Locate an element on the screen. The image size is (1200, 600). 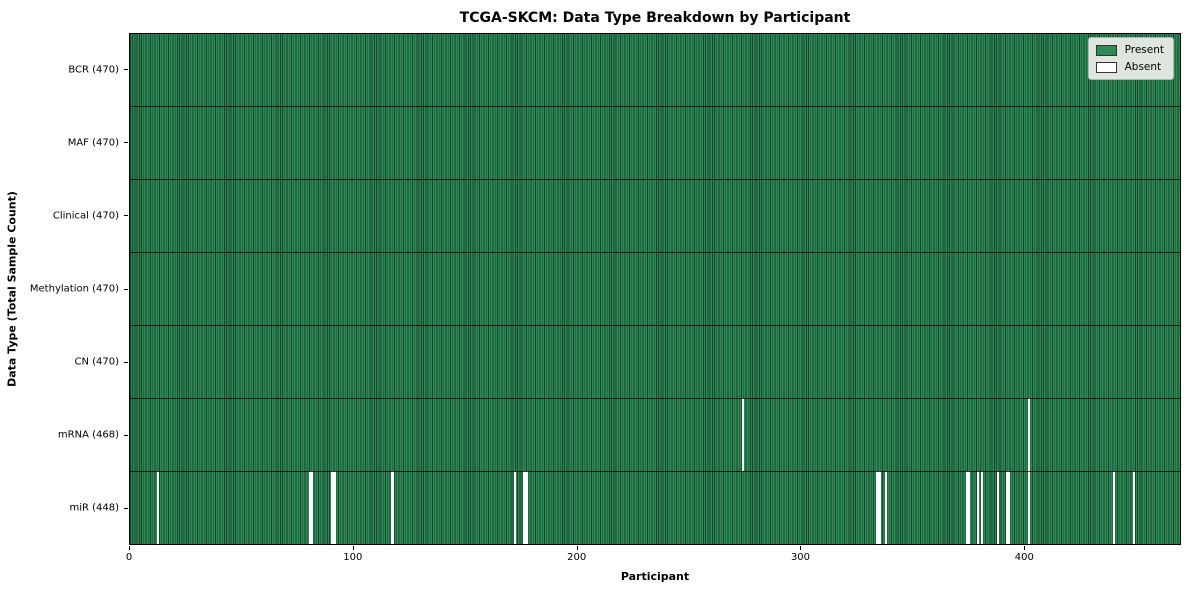
x-axis: 0 100 200 300 400 is located at coordinates (653, 557).